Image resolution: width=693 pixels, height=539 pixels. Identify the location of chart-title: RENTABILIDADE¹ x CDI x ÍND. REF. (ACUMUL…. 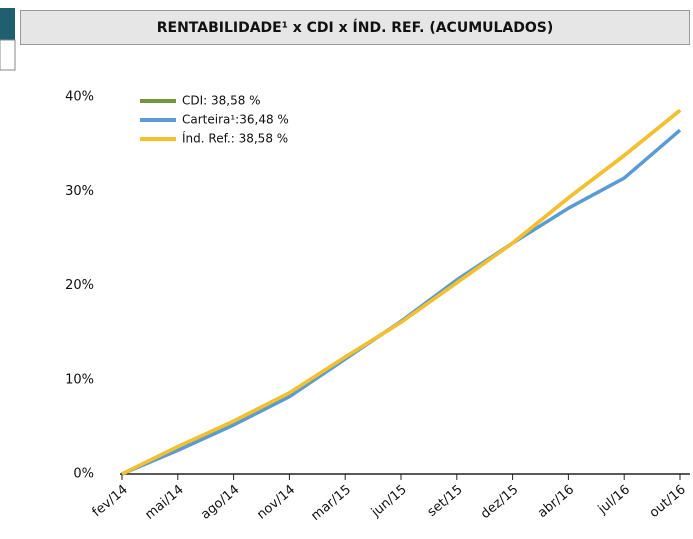
(355, 27).